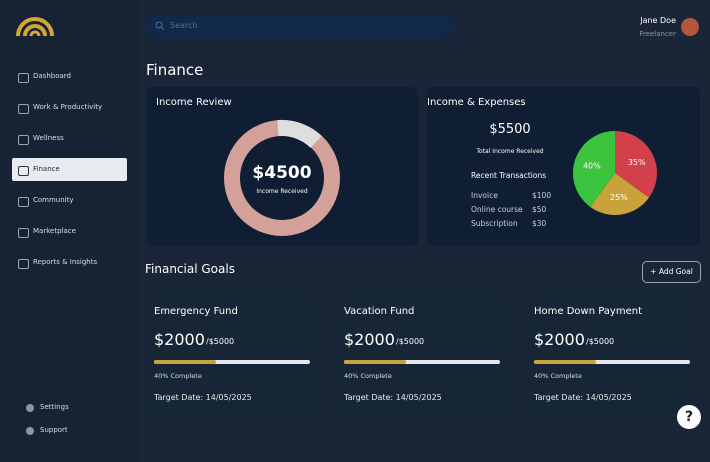 The height and width of the screenshot is (462, 710). I want to click on nav-item: Work & Productivity, so click(68, 107).